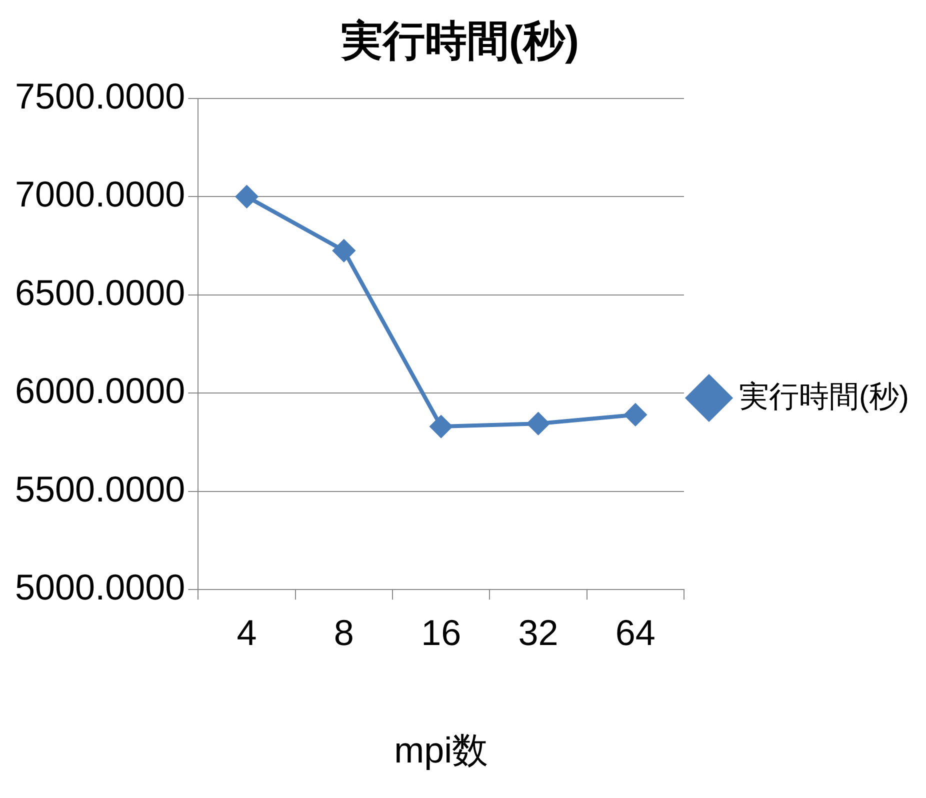 Image resolution: width=926 pixels, height=798 pixels. I want to click on x-axis-title: mpi数, so click(441, 749).